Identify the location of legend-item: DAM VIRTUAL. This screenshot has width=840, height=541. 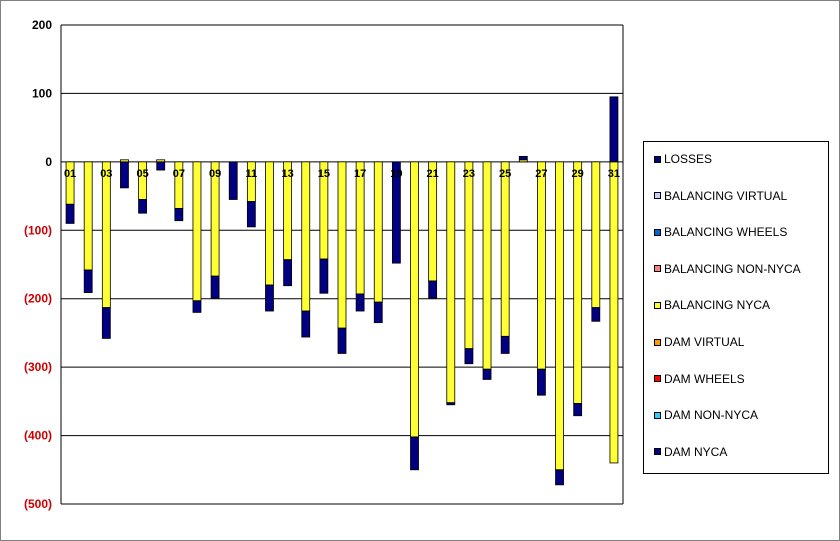
(699, 342).